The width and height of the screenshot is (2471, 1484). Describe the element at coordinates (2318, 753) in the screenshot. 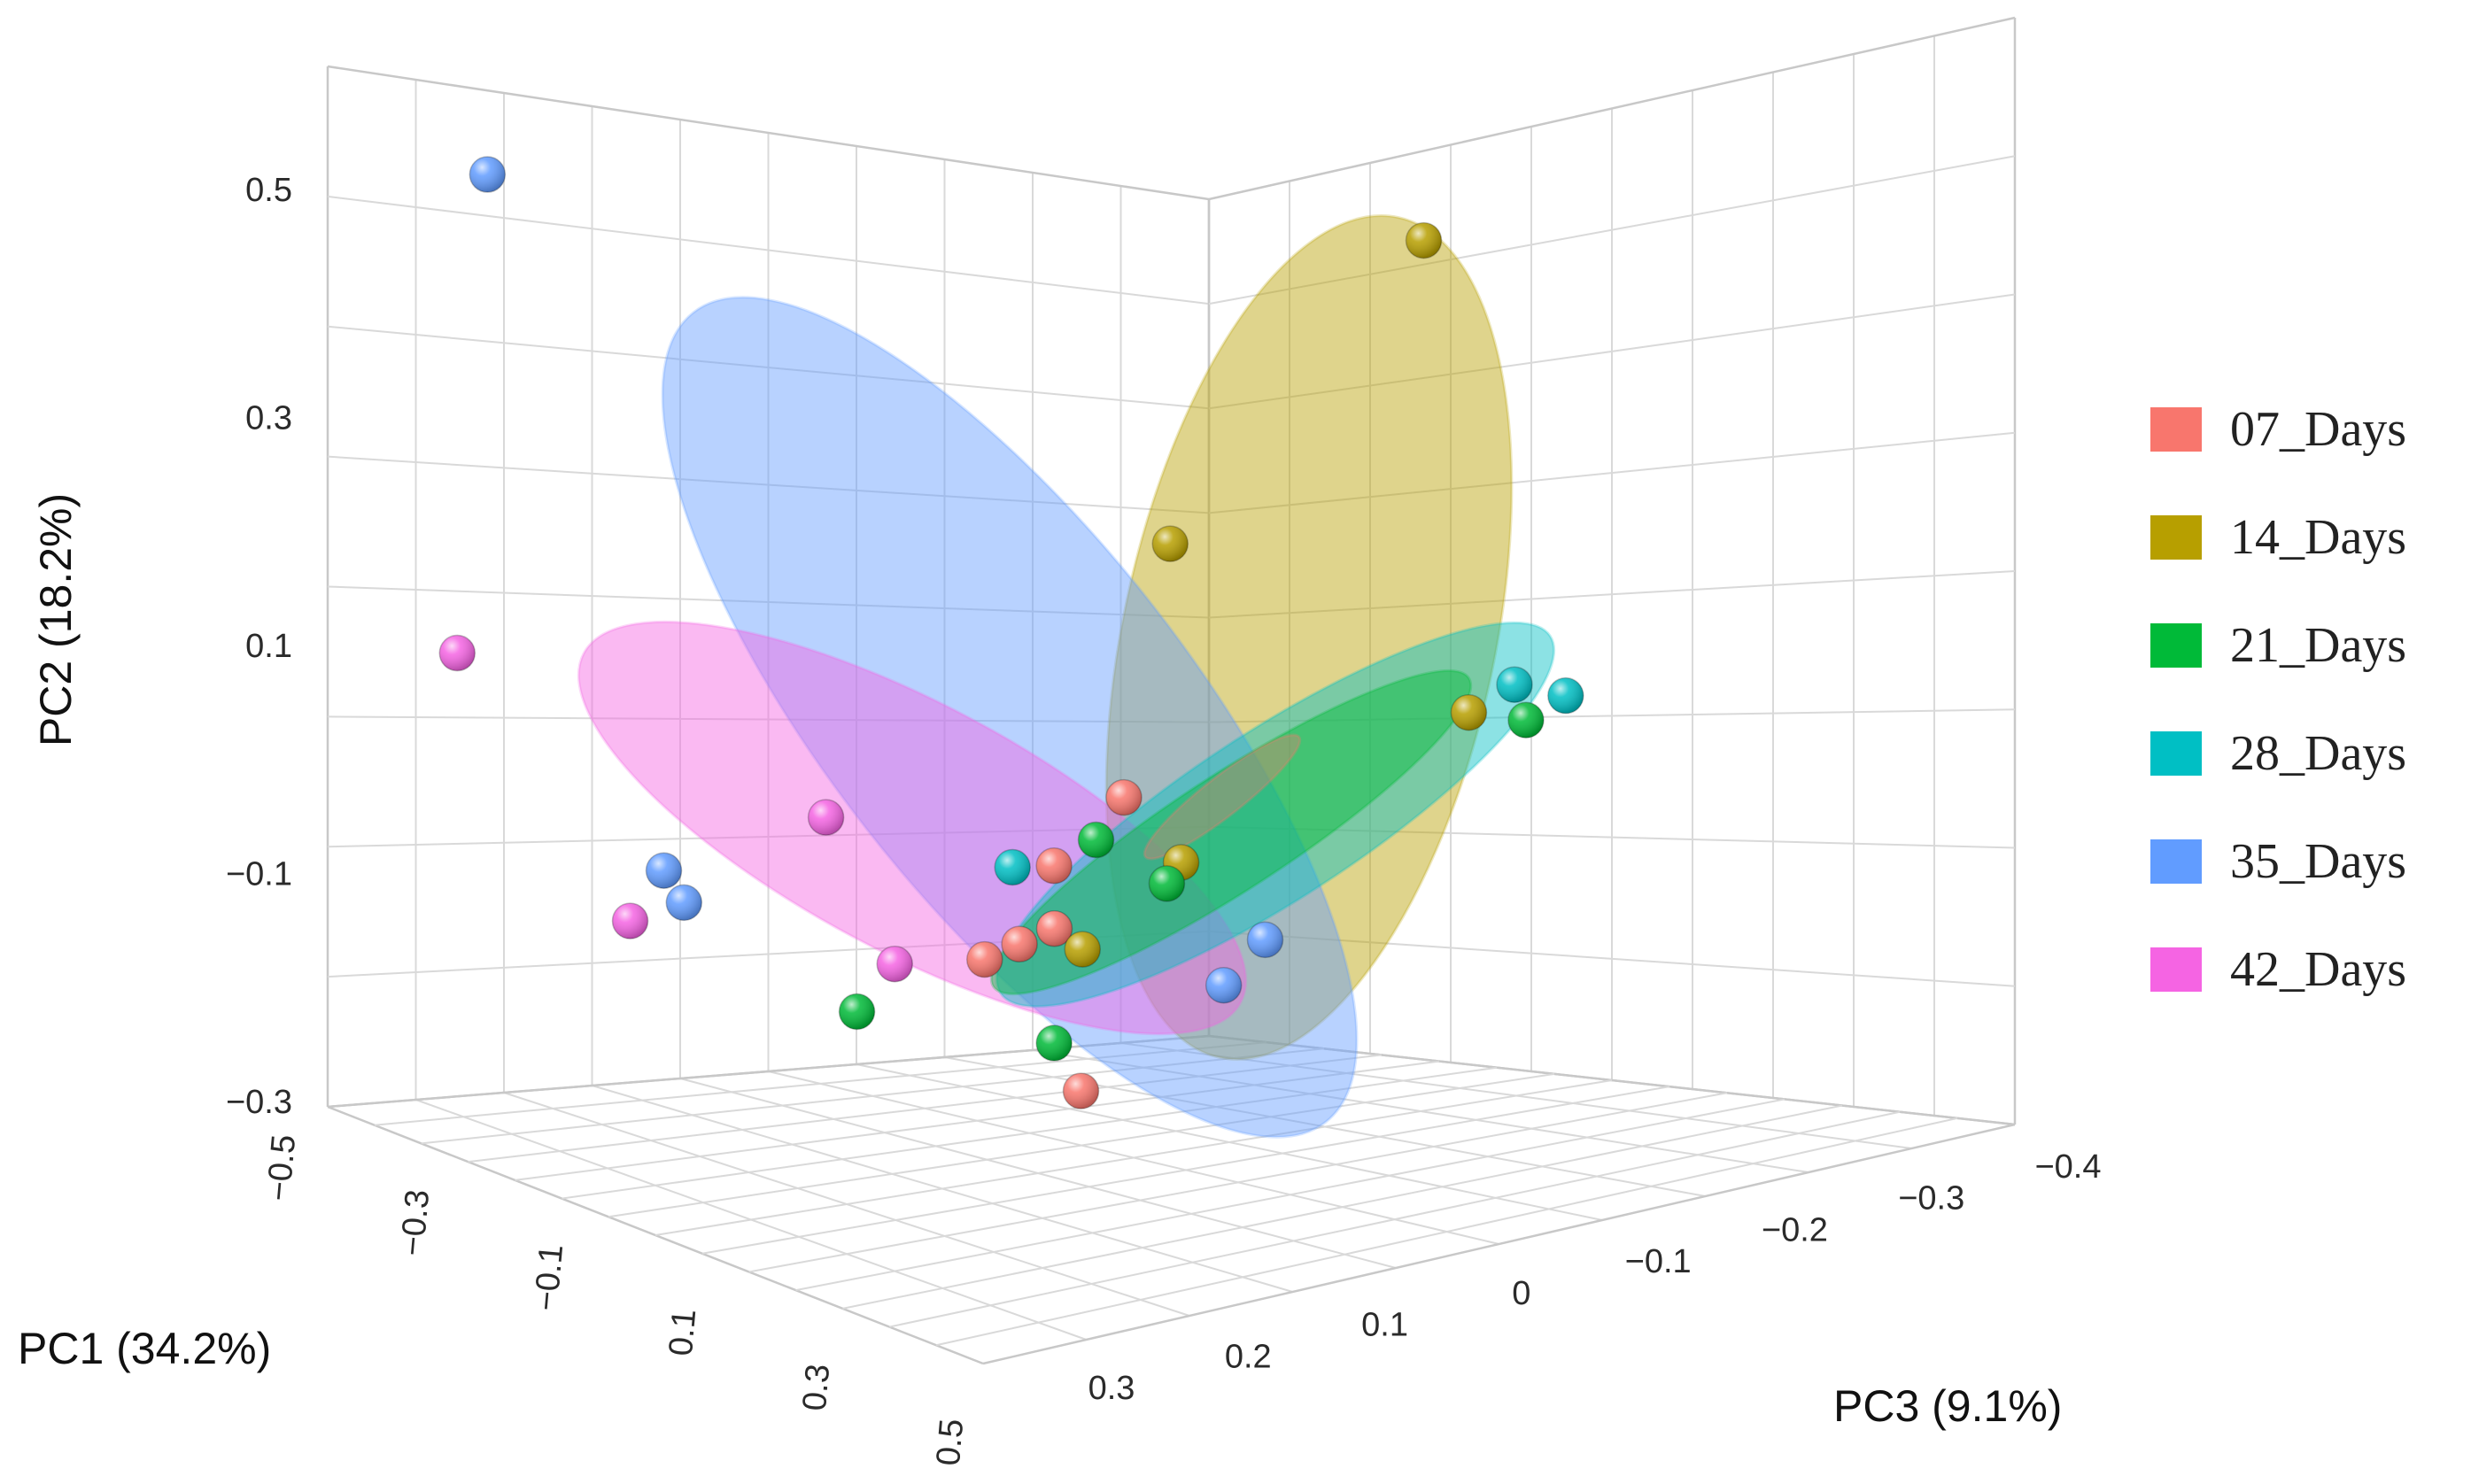

I see `legend-label: 28_Days` at that location.